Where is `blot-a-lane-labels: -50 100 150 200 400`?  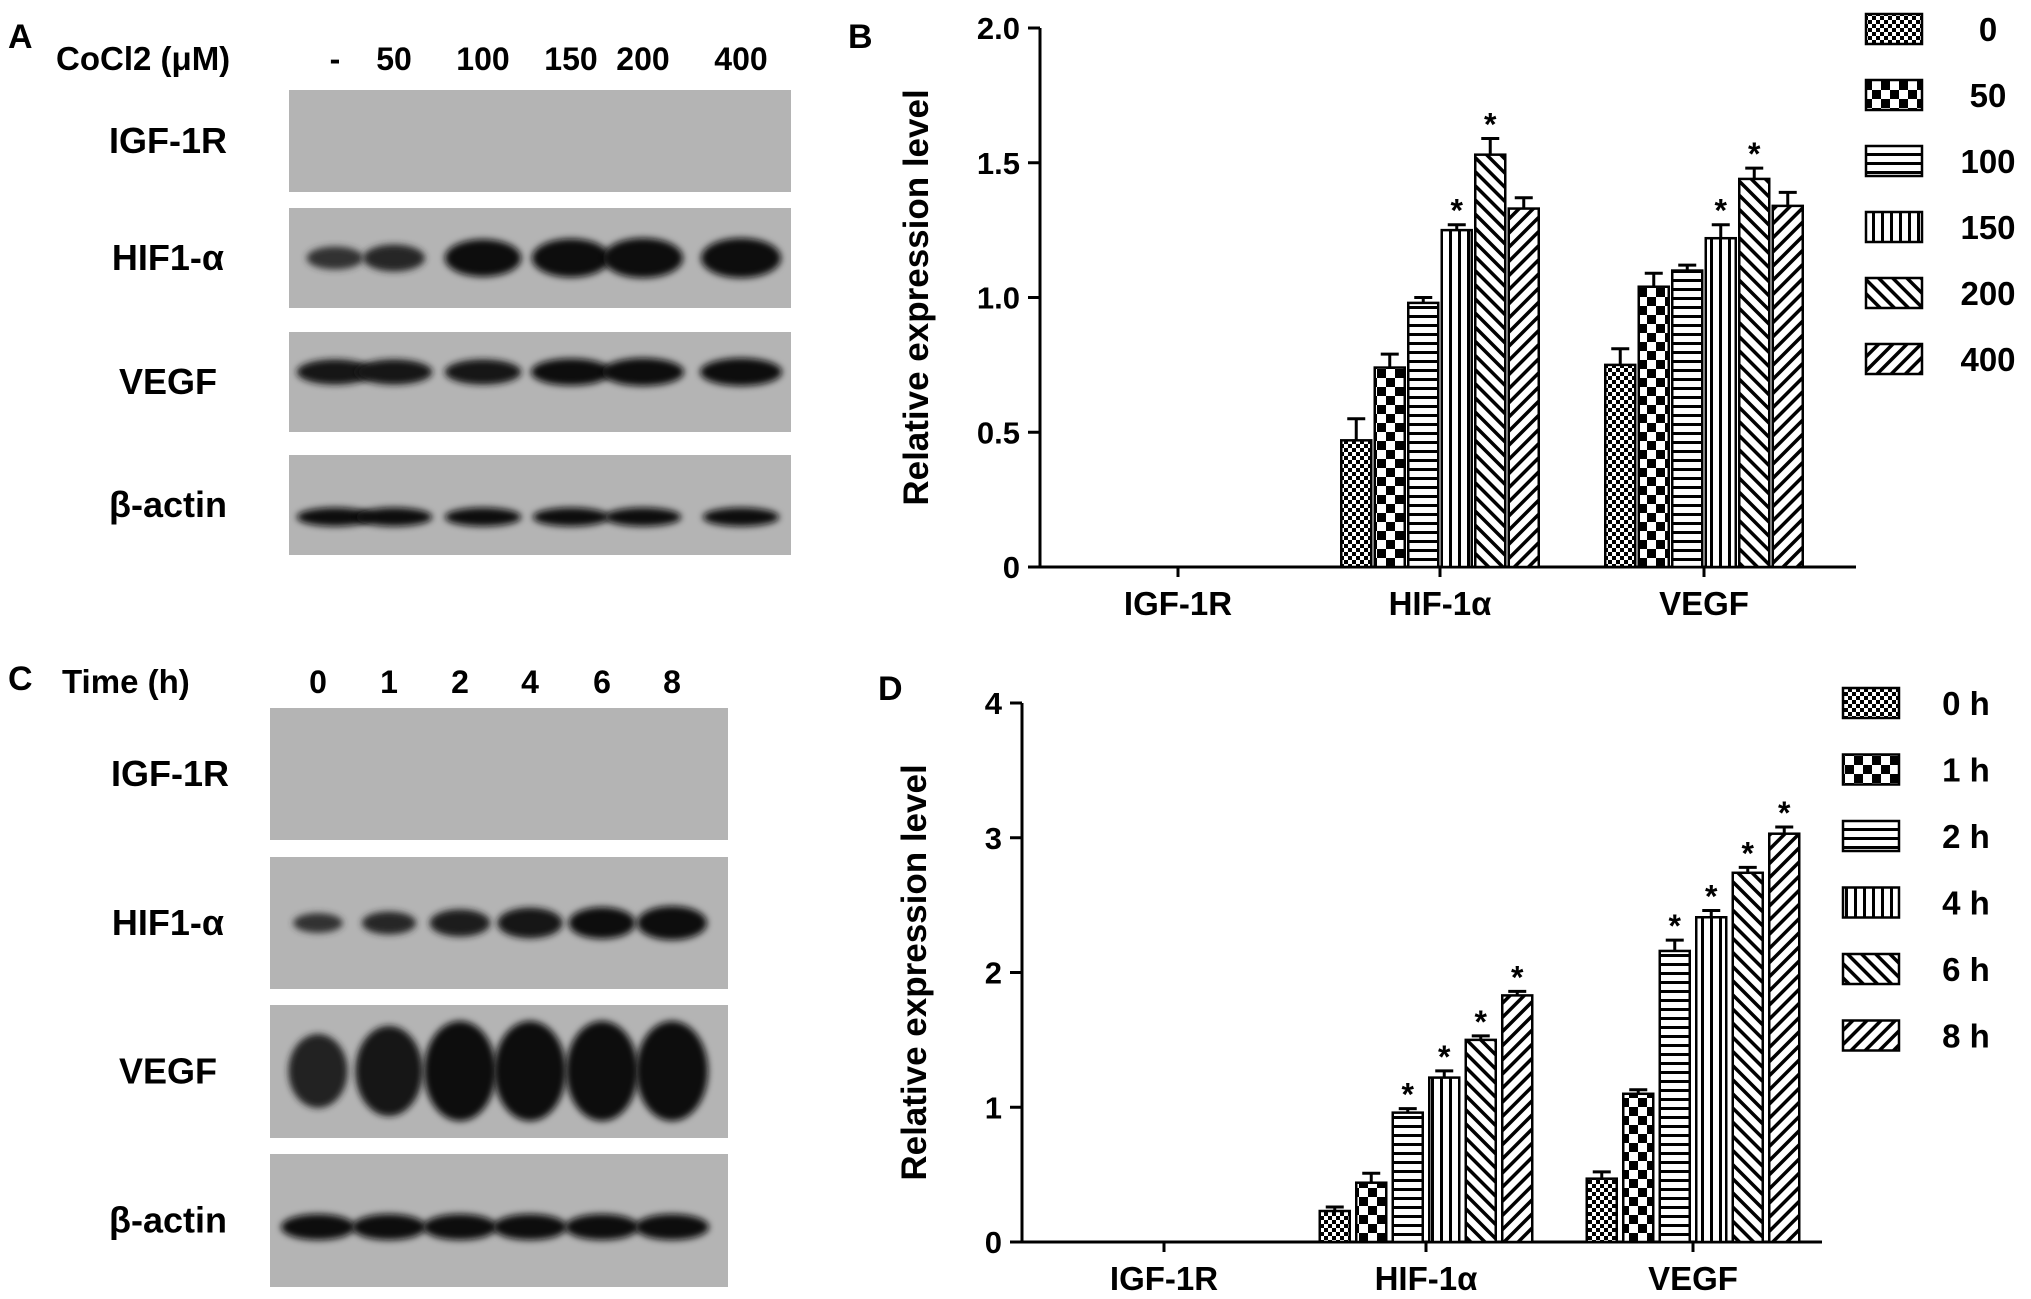
blot-a-lane-labels: -50 100 150 200 400 is located at coordinates (549, 59).